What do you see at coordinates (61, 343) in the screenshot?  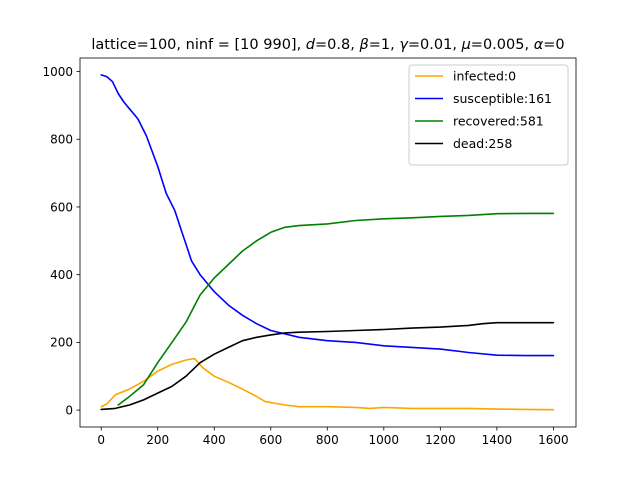 I see `y-tick-label: 200` at bounding box center [61, 343].